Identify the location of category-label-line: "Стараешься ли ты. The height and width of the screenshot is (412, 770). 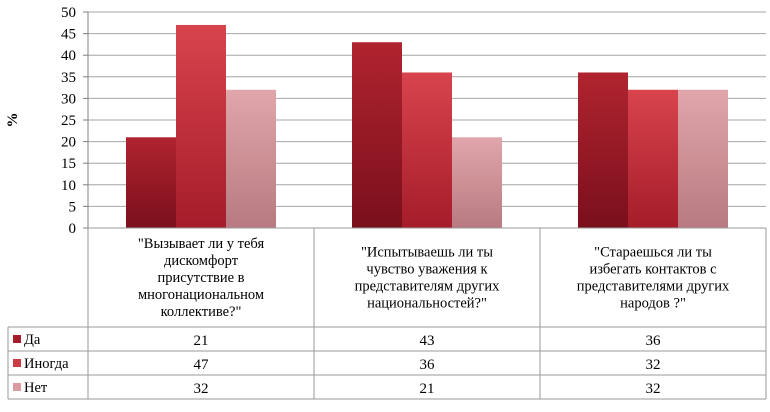
(653, 253).